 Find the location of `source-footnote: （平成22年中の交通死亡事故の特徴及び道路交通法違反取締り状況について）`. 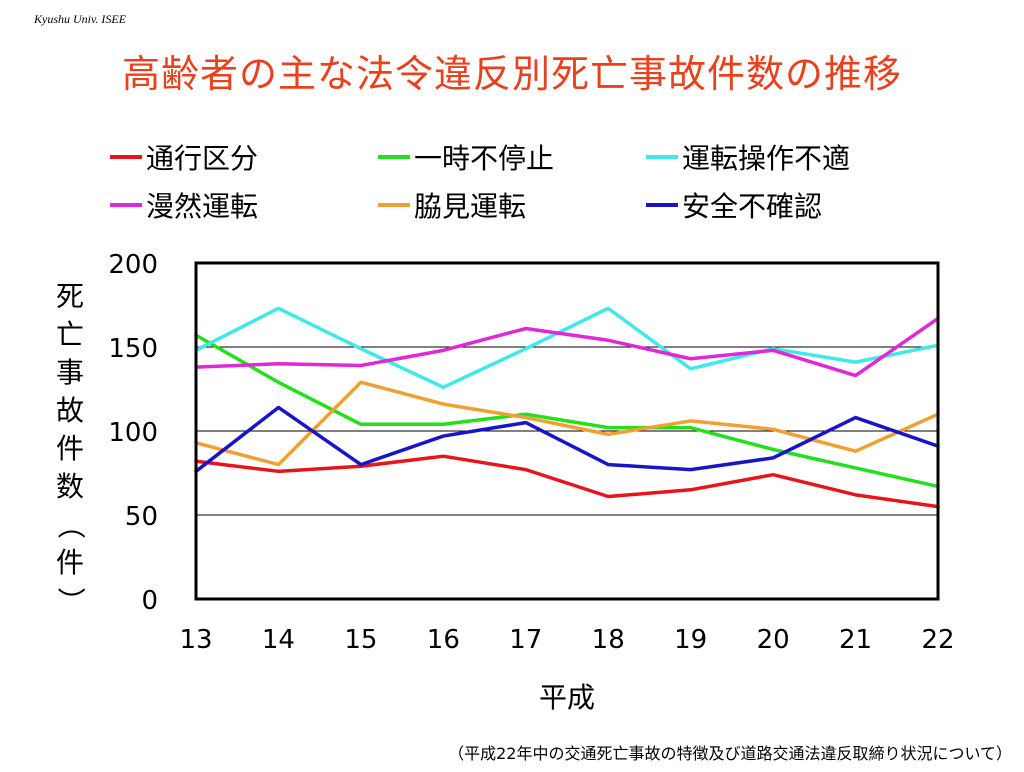

source-footnote: （平成22年中の交通死亡事故の特徴及び道路交通法違反取締り状況について） is located at coordinates (730, 753).